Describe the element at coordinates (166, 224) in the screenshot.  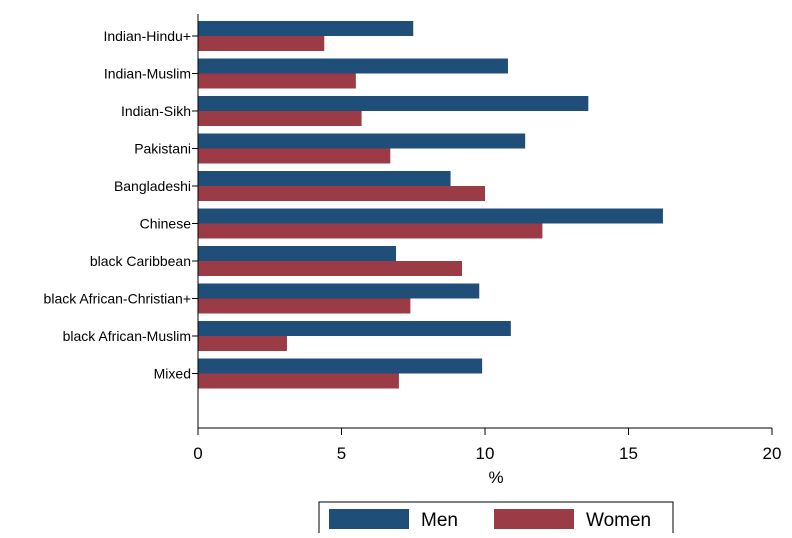
I see `category-label: Chinese` at that location.